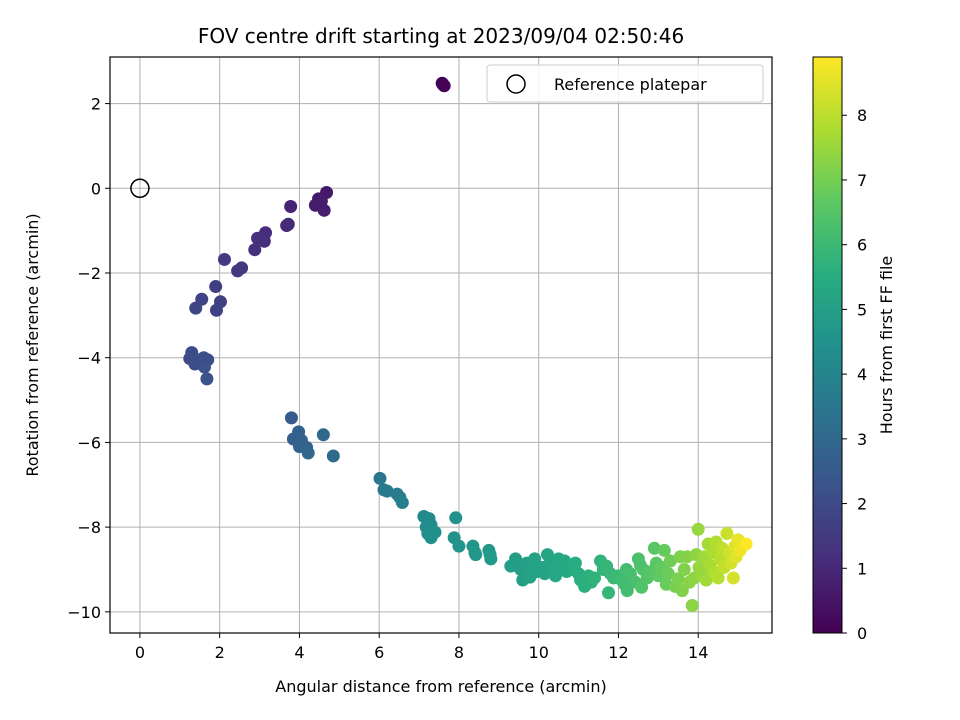 The width and height of the screenshot is (960, 720). I want to click on y-axis-label: Rotation from reference (arcmin), so click(32, 344).